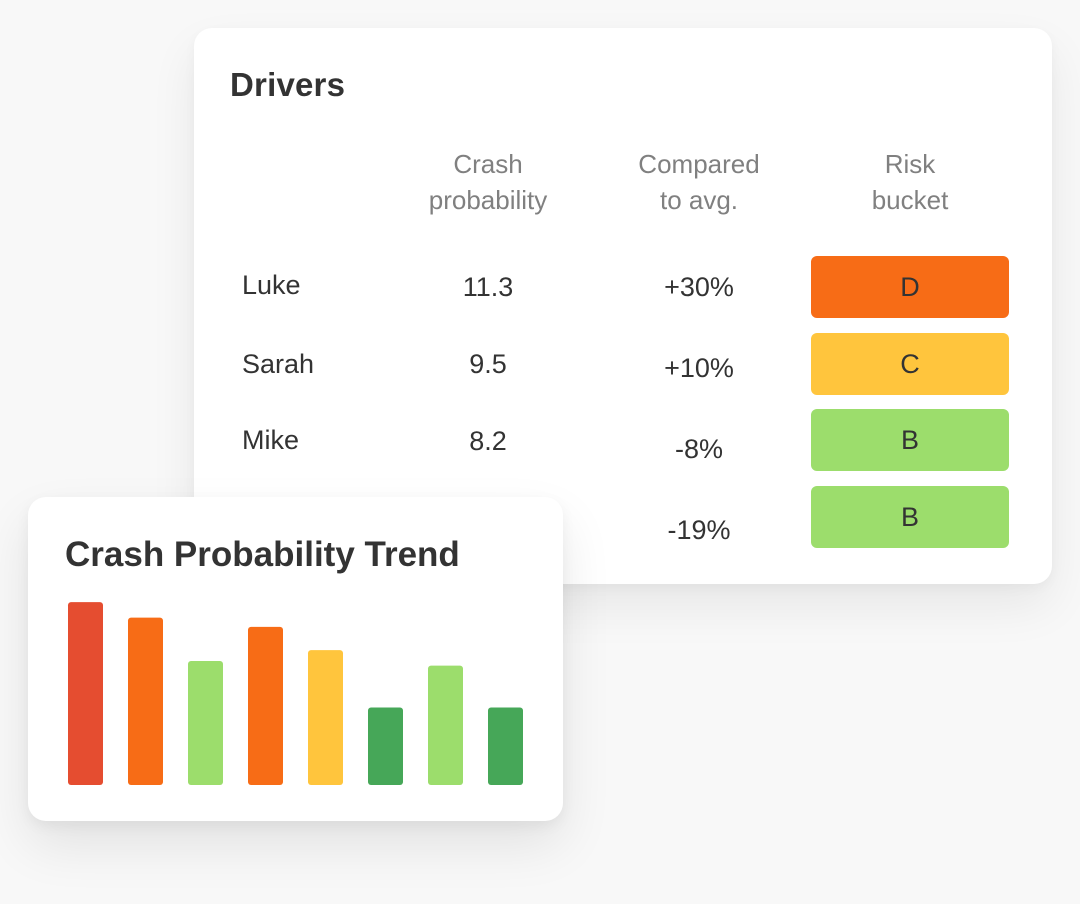  Describe the element at coordinates (295, 693) in the screenshot. I see `trend-bar-chart` at that location.